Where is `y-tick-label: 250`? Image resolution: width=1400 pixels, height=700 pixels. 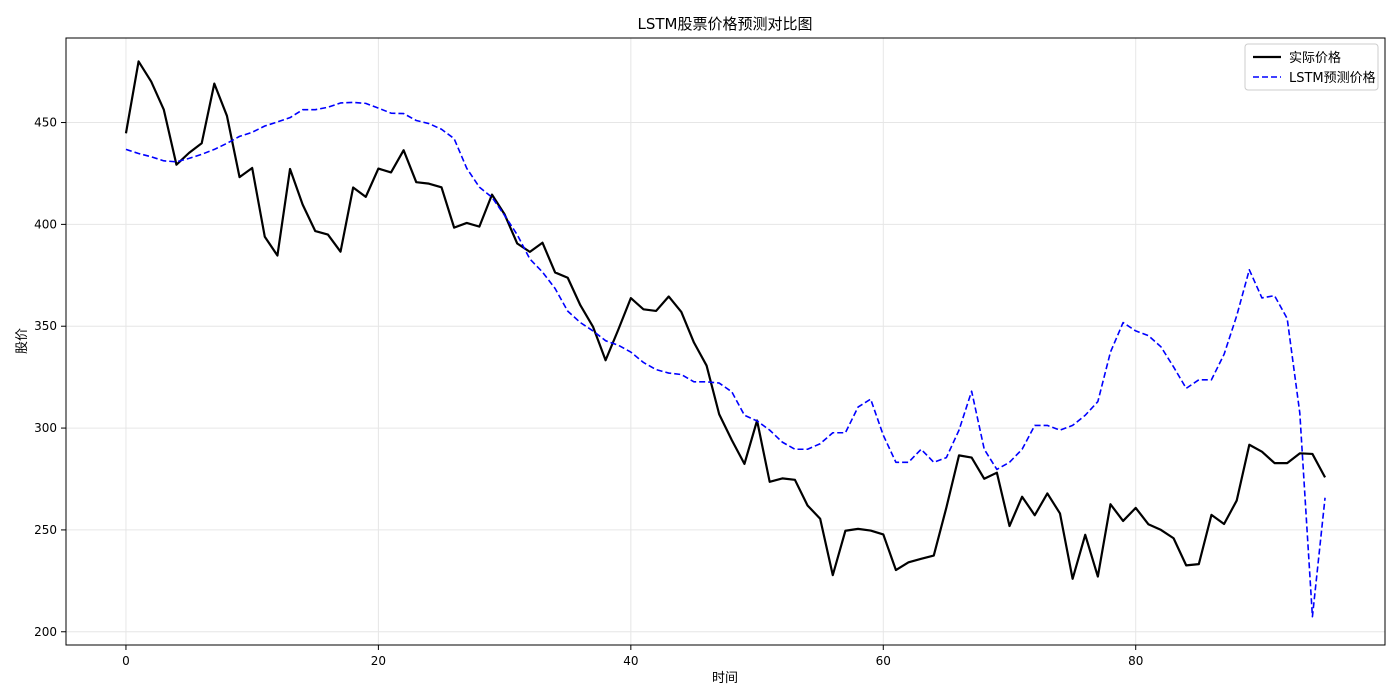 y-tick-label: 250 is located at coordinates (45, 530).